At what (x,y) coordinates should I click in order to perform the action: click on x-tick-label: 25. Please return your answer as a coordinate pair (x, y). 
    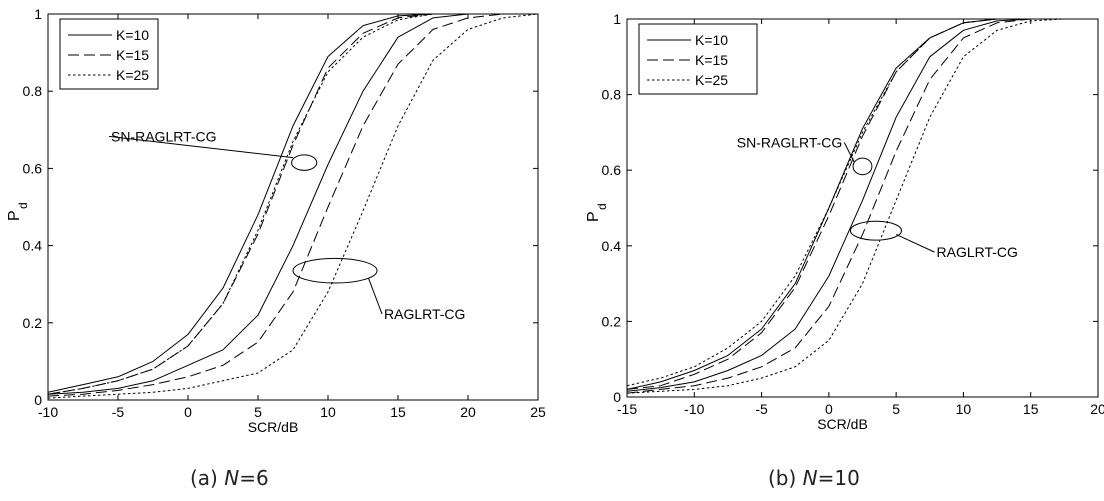
    Looking at the image, I should click on (538, 412).